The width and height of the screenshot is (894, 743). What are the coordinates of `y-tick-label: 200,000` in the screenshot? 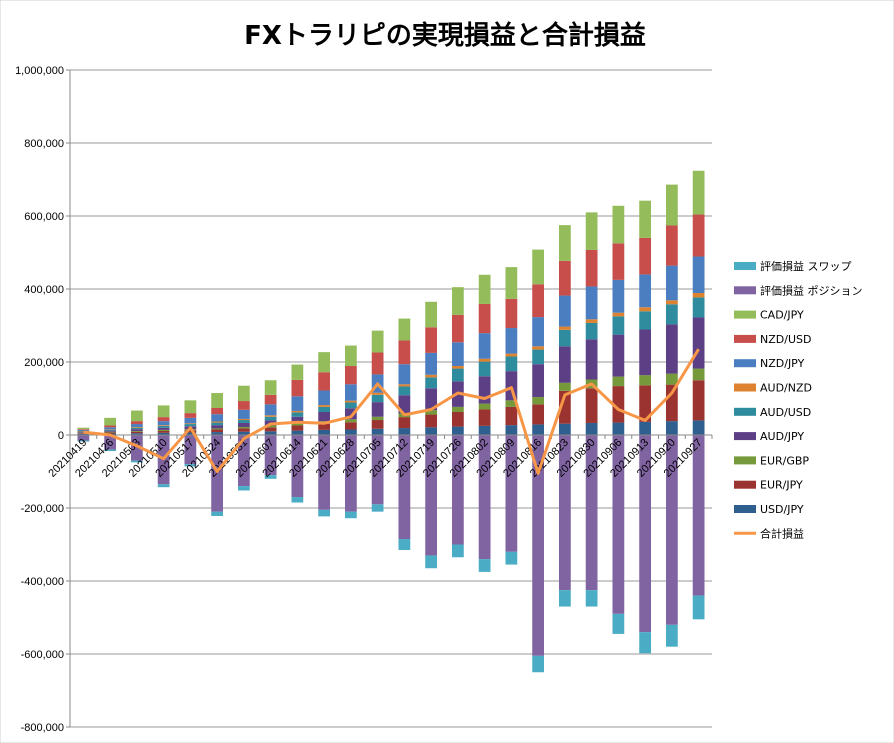 It's located at (44, 363).